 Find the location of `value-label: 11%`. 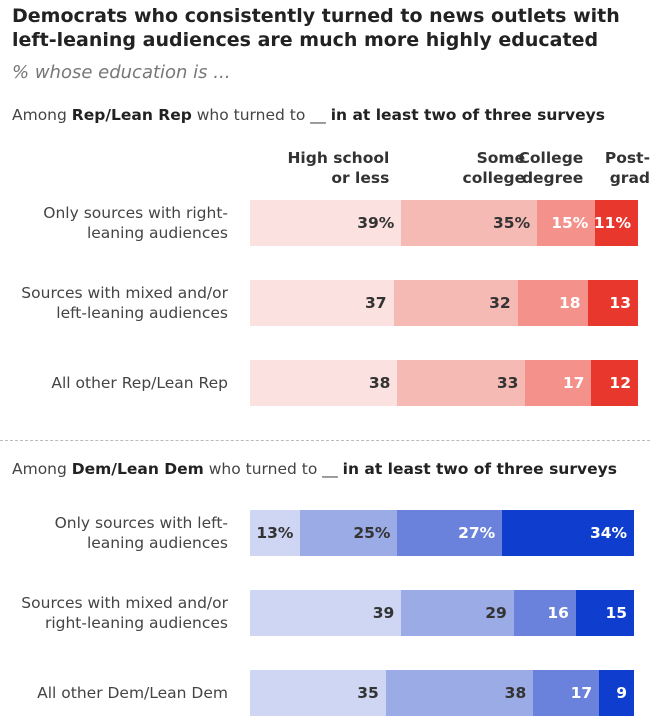

value-label: 11% is located at coordinates (612, 223).